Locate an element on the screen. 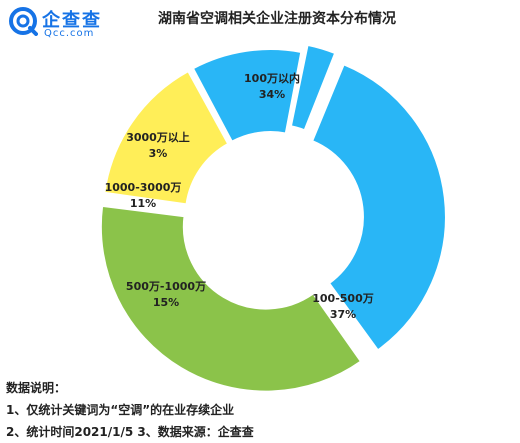 Image resolution: width=520 pixels, height=443 pixels. logo-text: 企查查 is located at coordinates (72, 20).